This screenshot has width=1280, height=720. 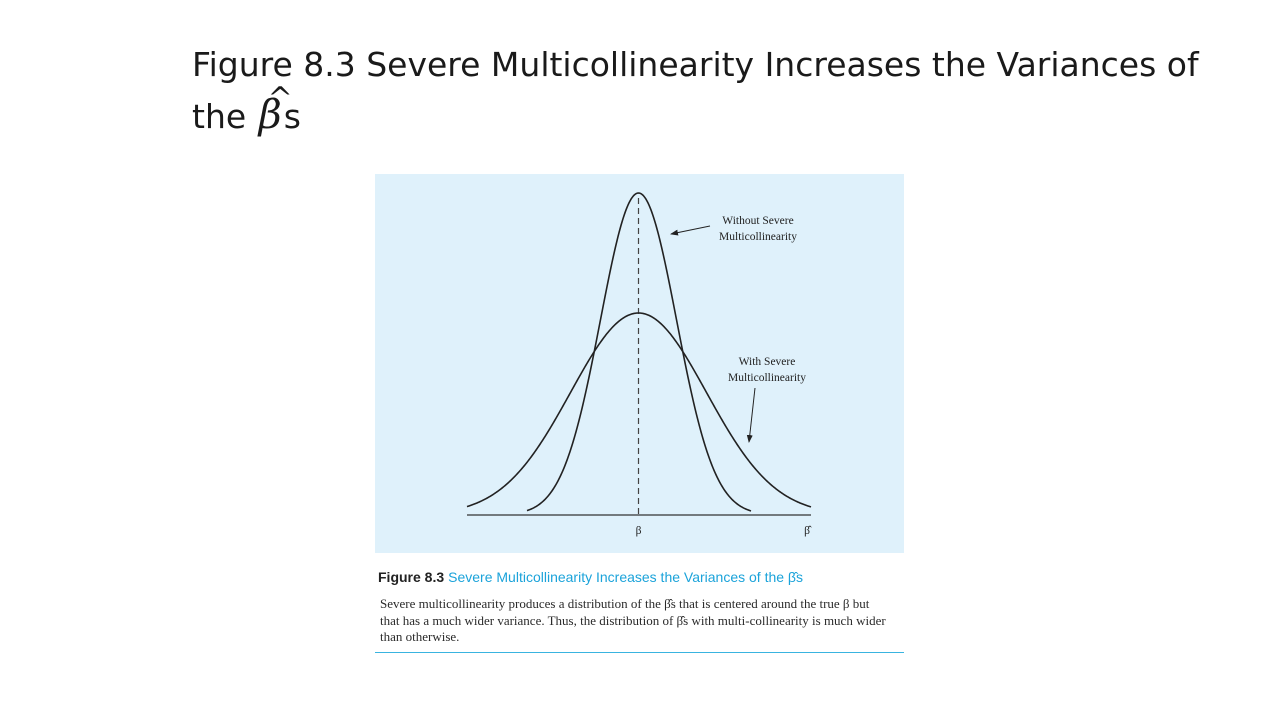 I want to click on label-without-line-1: Without Severe, so click(x=757, y=221).